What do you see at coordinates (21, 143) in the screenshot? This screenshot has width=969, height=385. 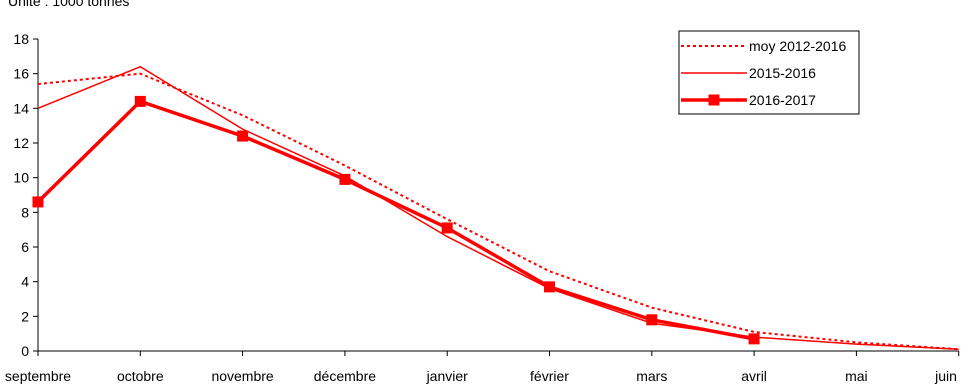 I see `y-tick-label: 12` at bounding box center [21, 143].